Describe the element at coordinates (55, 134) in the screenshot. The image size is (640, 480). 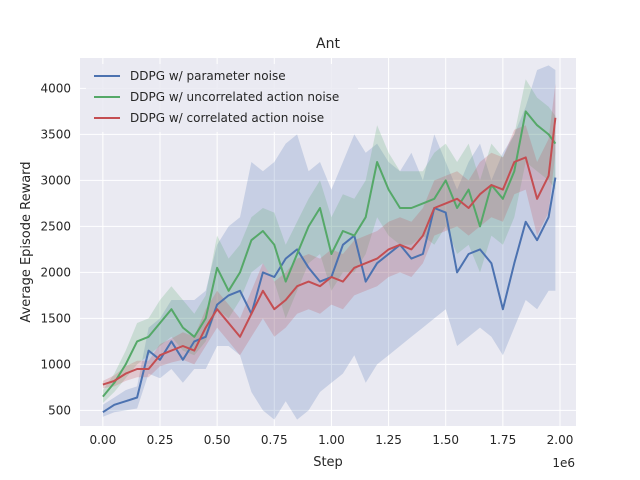
I see `y-tick-label: 3500` at that location.